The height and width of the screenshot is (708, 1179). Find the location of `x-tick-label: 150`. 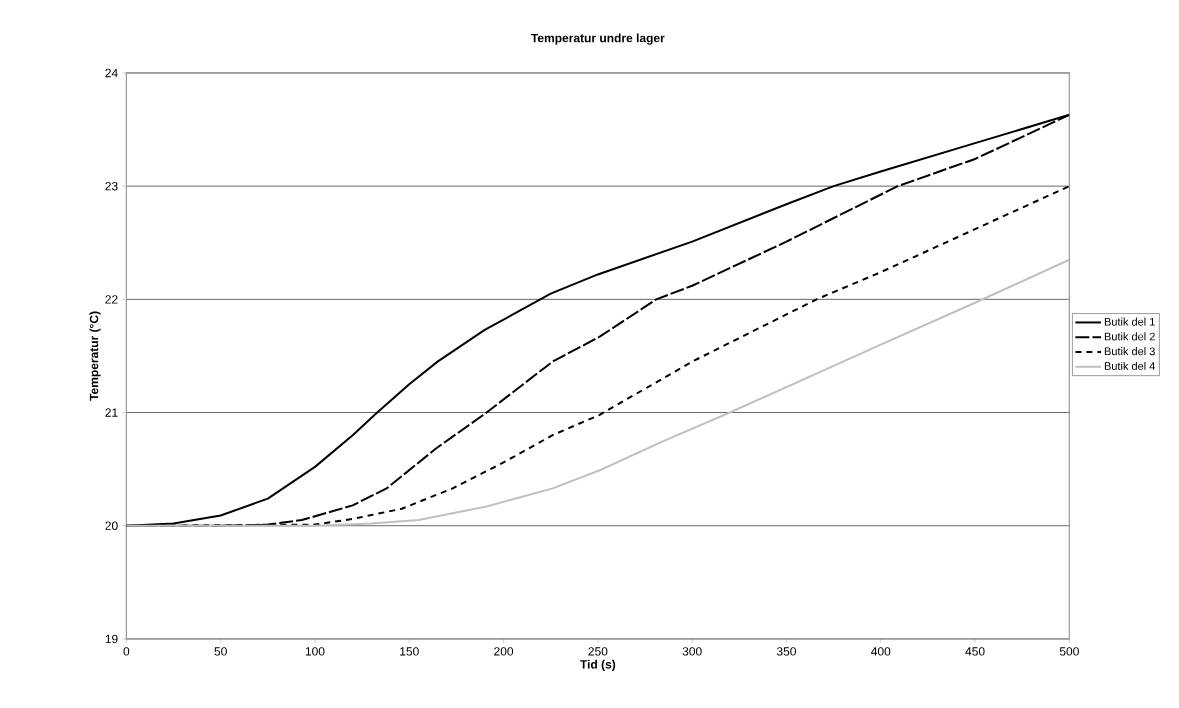

x-tick-label: 150 is located at coordinates (409, 651).